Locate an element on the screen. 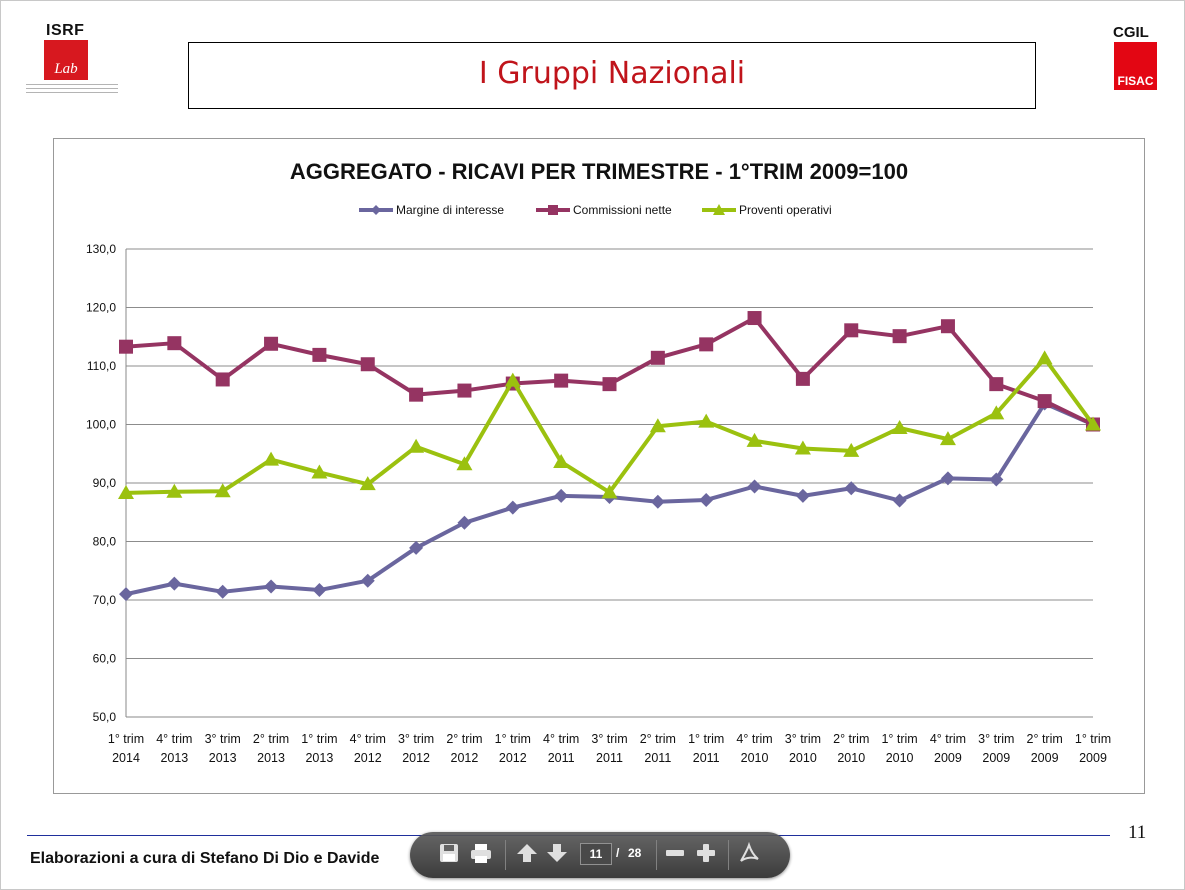 The width and height of the screenshot is (1185, 890). isrf-logo-box: Lab is located at coordinates (66, 60).